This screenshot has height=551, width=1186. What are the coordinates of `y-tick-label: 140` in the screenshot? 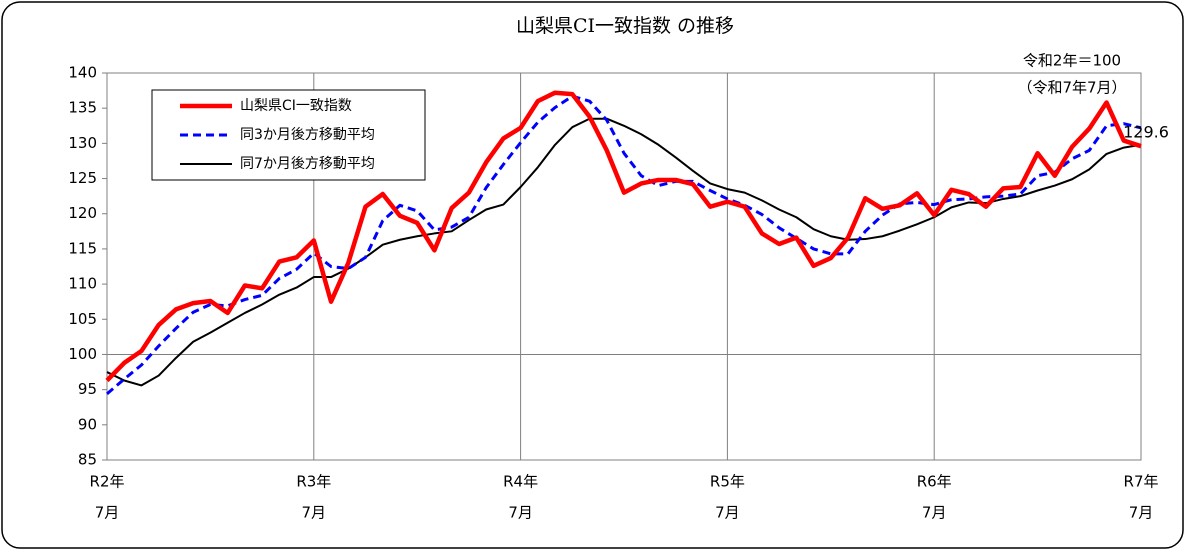 It's located at (82, 73).